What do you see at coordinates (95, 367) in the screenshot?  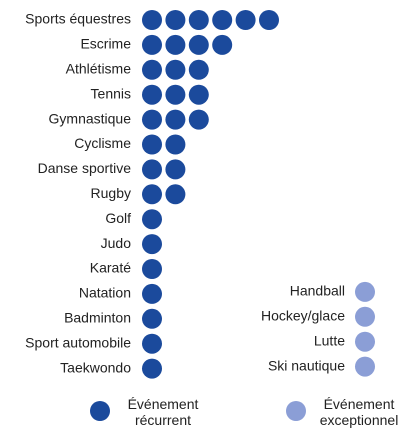 I see `category-label: Taekwondo` at bounding box center [95, 367].